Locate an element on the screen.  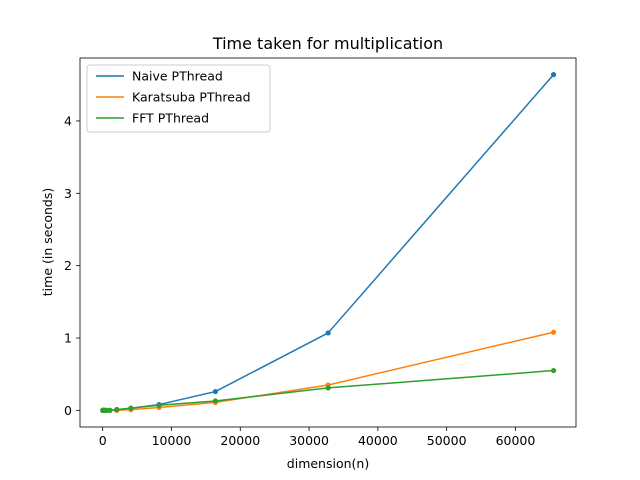
y-tick-label: 2 is located at coordinates (68, 265).